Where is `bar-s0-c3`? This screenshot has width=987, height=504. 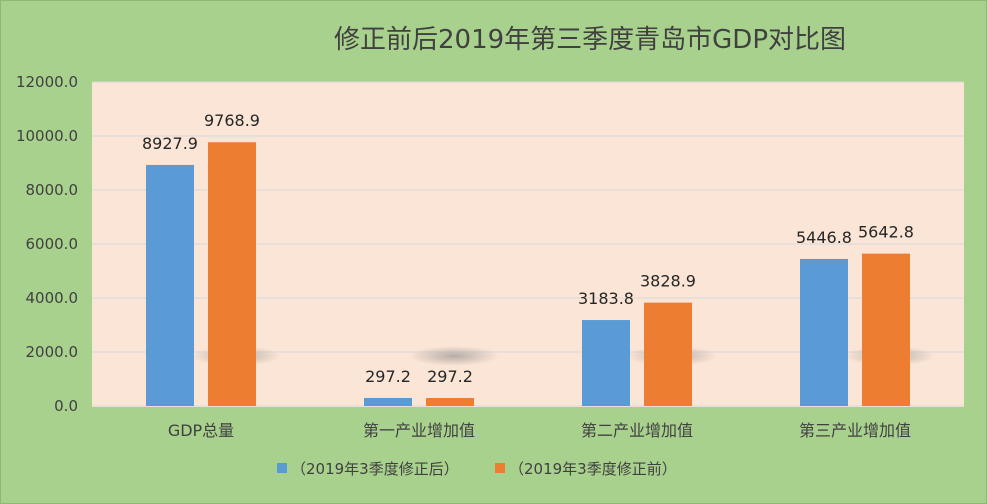 bar-s0-c3 is located at coordinates (824, 332).